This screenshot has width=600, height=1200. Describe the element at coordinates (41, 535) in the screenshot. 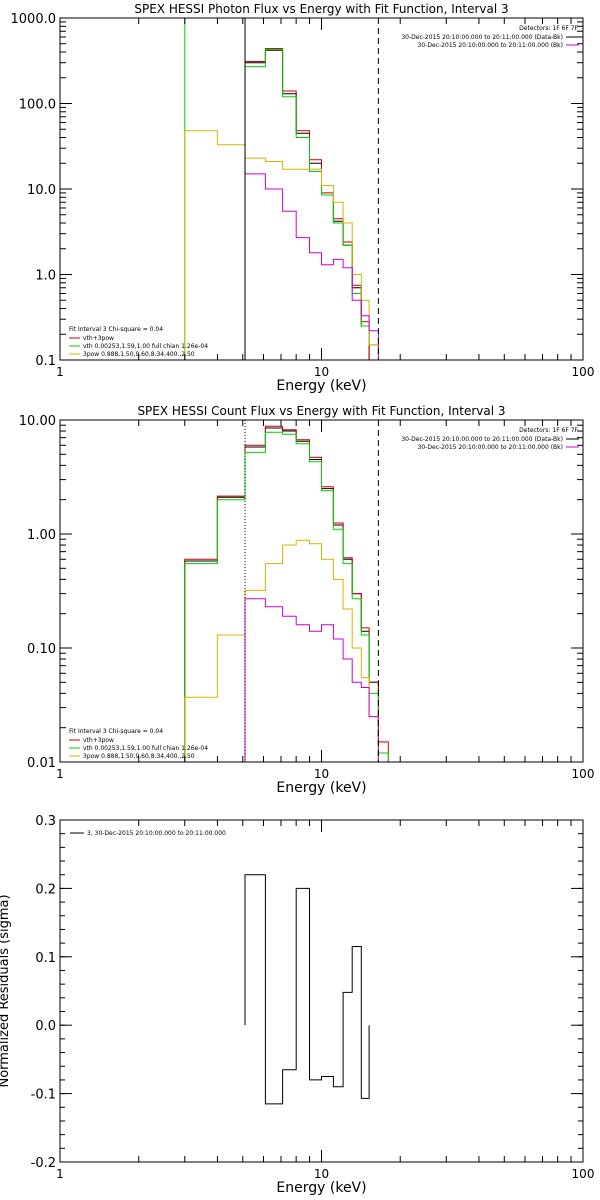

I see `y-tick-label: 1.00` at that location.